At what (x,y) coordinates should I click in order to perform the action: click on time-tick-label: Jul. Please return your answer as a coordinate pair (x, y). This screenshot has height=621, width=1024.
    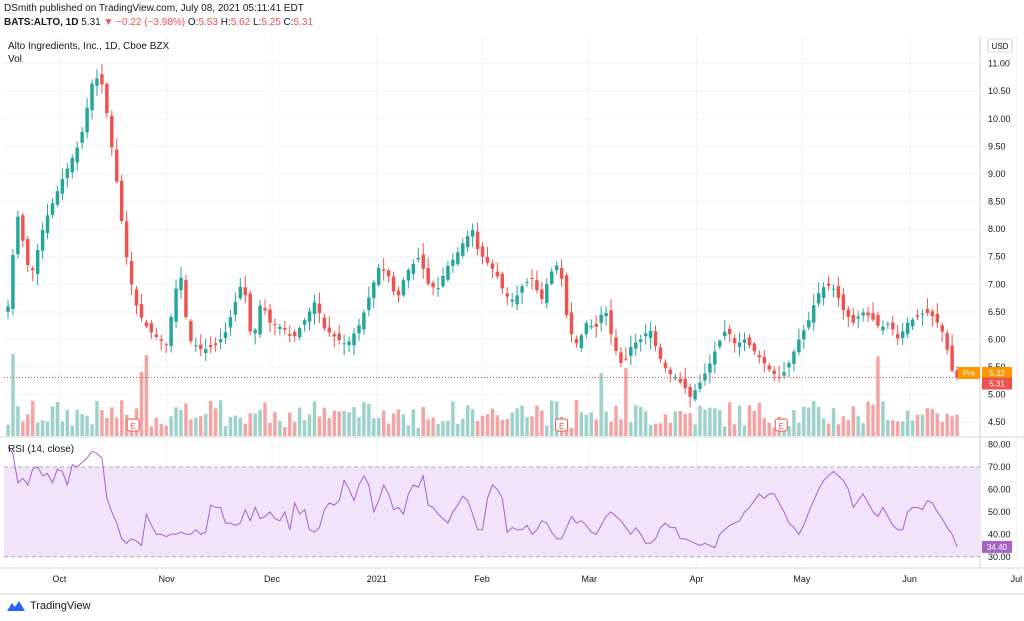
    Looking at the image, I should click on (1017, 579).